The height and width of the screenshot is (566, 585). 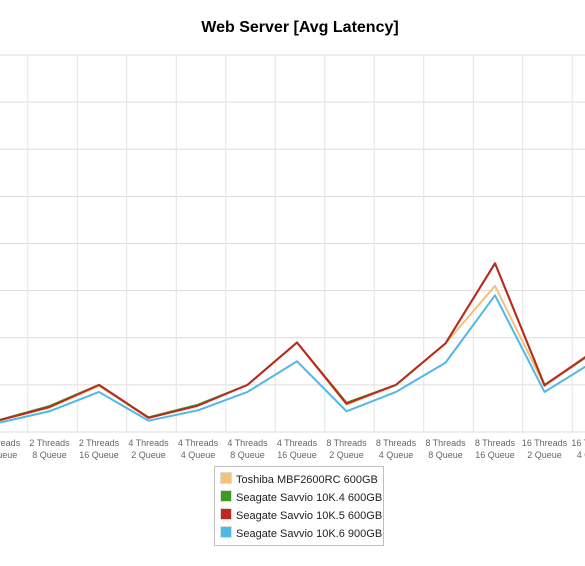 What do you see at coordinates (8, 455) in the screenshot?
I see `x-tick-label: 1 Queue` at bounding box center [8, 455].